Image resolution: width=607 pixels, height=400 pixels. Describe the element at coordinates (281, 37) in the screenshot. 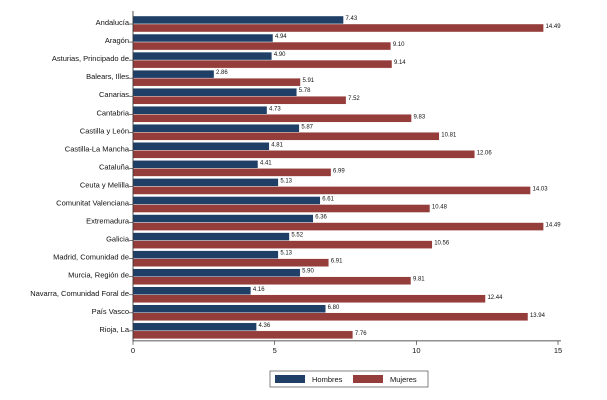

I see `data-label-hombres: 4.94` at that location.